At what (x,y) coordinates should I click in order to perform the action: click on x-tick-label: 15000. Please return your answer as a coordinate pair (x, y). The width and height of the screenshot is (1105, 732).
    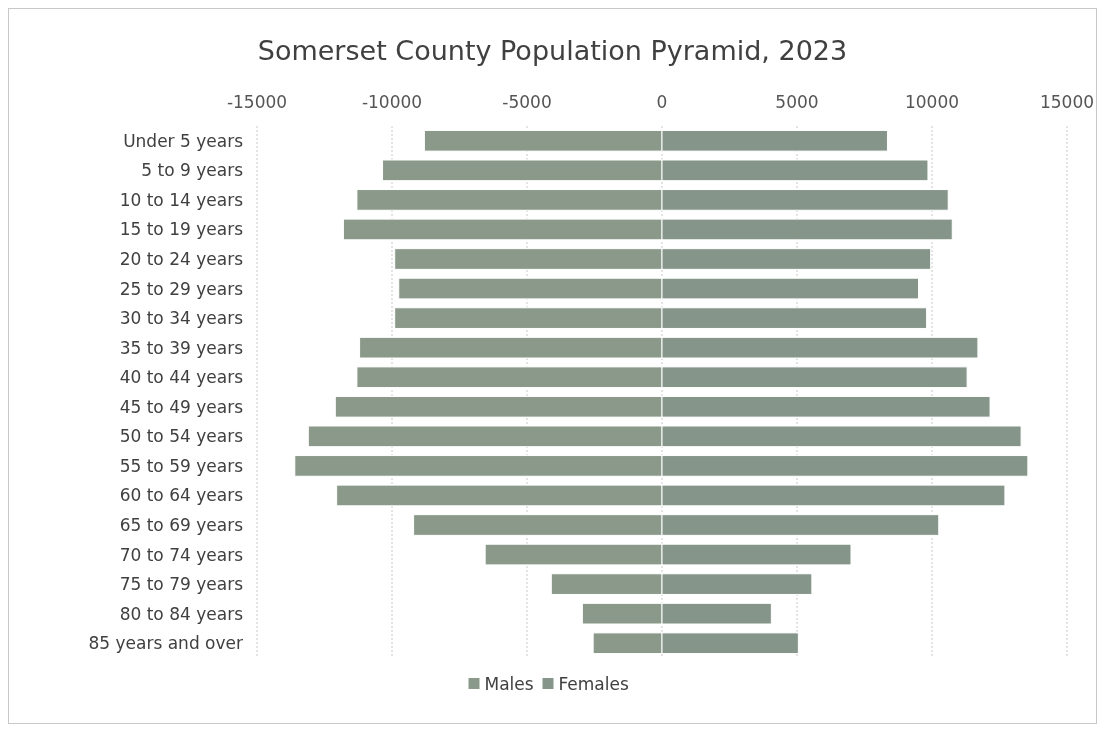
    Looking at the image, I should click on (1067, 102).